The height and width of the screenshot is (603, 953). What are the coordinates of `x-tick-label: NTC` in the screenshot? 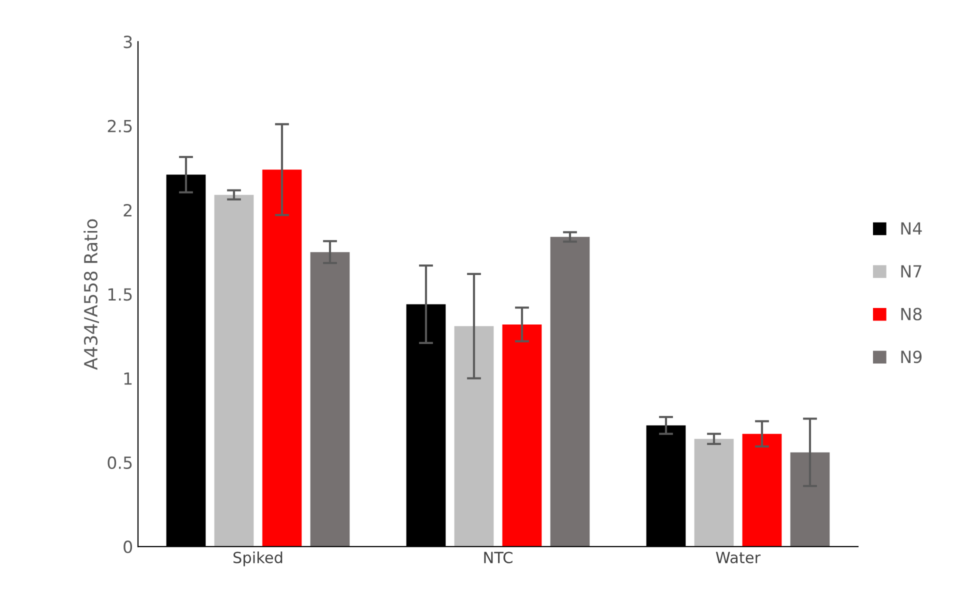 It's located at (498, 558).